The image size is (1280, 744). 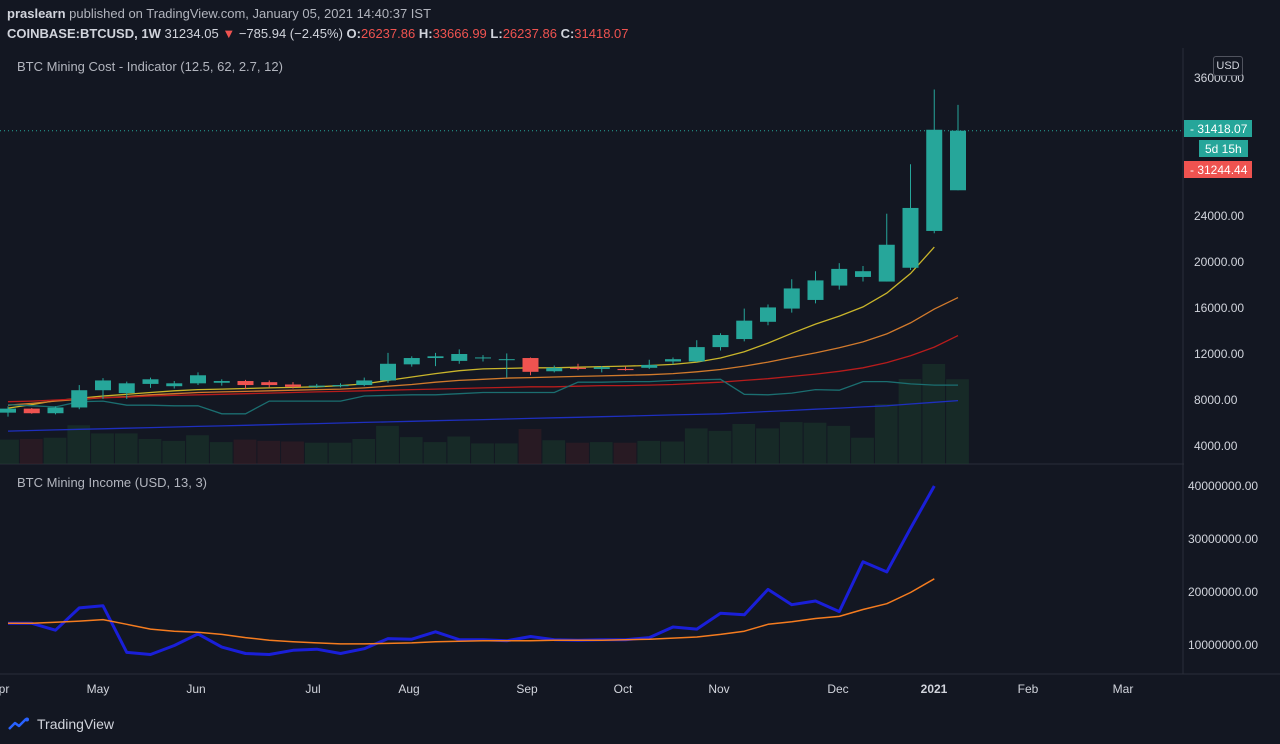 What do you see at coordinates (567, 33) in the screenshot?
I see `close-label: C:` at bounding box center [567, 33].